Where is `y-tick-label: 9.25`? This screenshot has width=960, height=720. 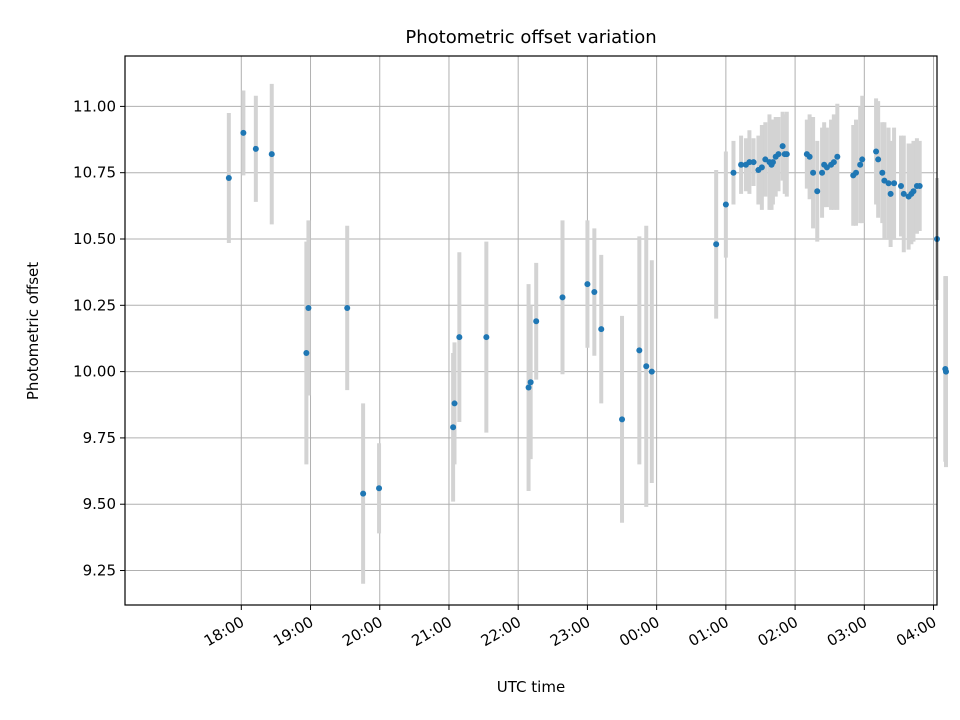 y-tick-label: 9.25 is located at coordinates (99, 571).